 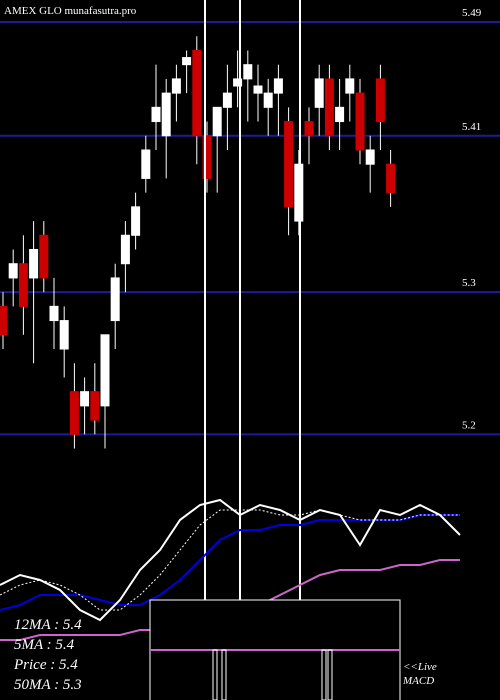 I want to click on y-tick-label: 5.49, so click(x=472, y=13).